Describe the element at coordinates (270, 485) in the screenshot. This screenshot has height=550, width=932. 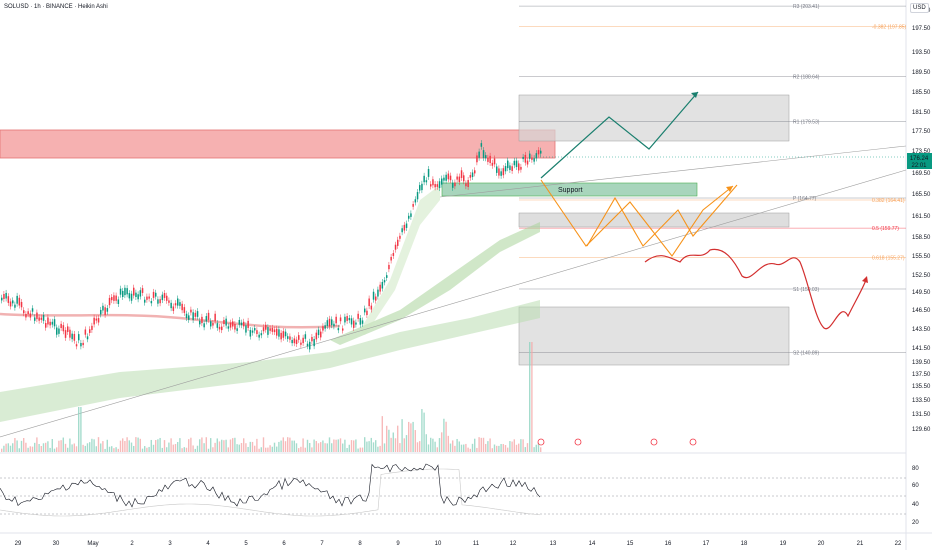
I see `rsi-line` at that location.